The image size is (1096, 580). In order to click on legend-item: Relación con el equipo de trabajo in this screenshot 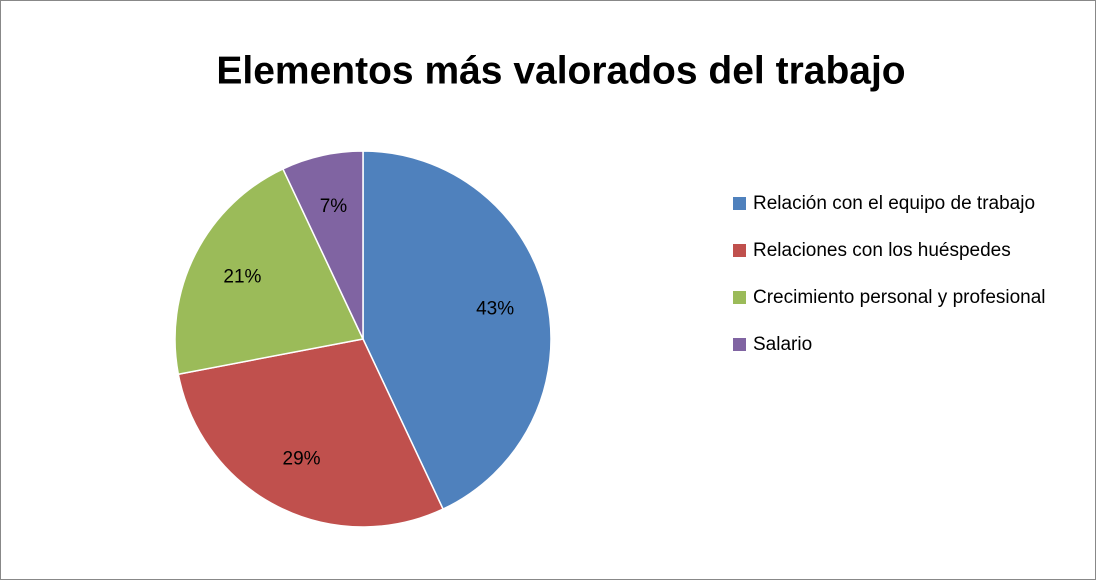, I will do `click(898, 203)`.